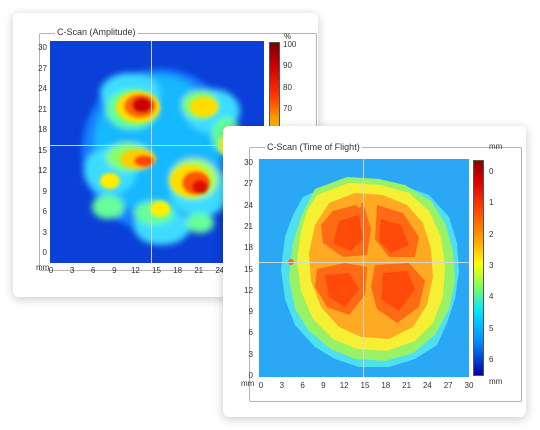 The height and width of the screenshot is (430, 540). What do you see at coordinates (42, 109) in the screenshot?
I see `amplitude-y-tick: 21` at bounding box center [42, 109].